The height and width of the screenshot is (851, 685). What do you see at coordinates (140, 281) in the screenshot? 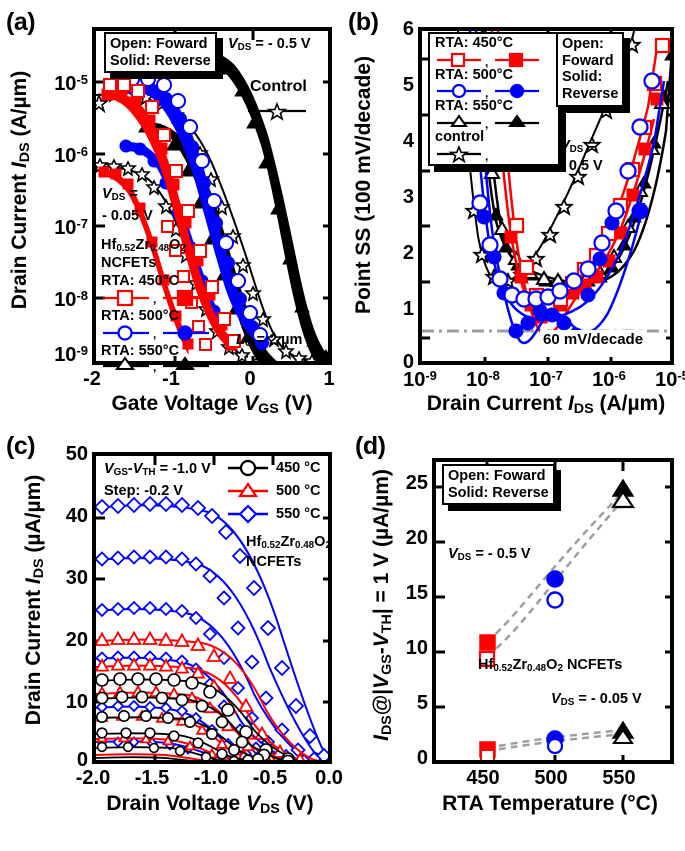
I see `panel-a-legend-label-450: RTA: 450°C` at bounding box center [140, 281].